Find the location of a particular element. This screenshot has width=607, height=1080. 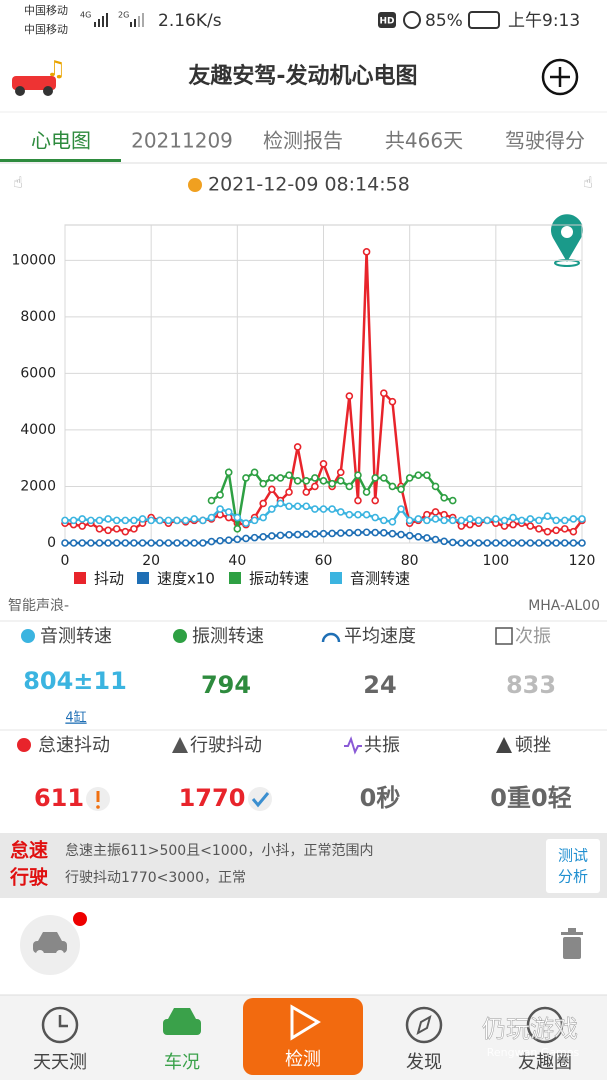

cylinder-link: 4缸 is located at coordinates (75, 718).